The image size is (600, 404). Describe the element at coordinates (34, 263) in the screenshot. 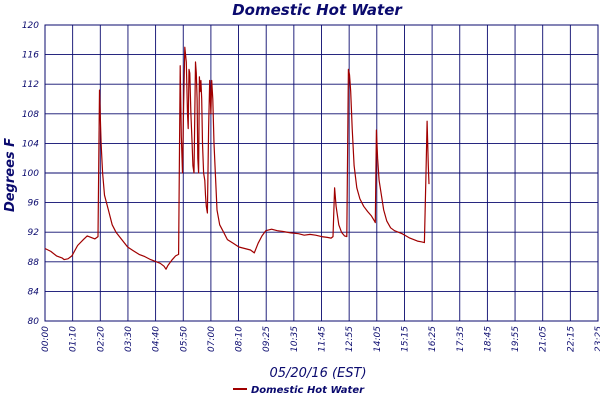

I see `y-tick-label: 88` at that location.